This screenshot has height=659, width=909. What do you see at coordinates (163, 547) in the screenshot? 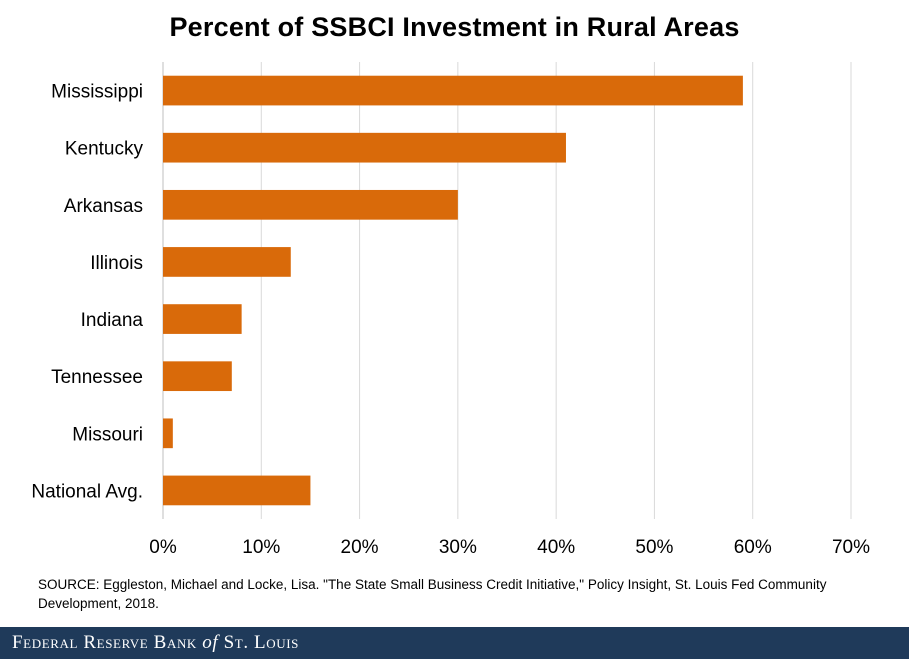
I see `x-tick-label: 0%` at bounding box center [163, 547].